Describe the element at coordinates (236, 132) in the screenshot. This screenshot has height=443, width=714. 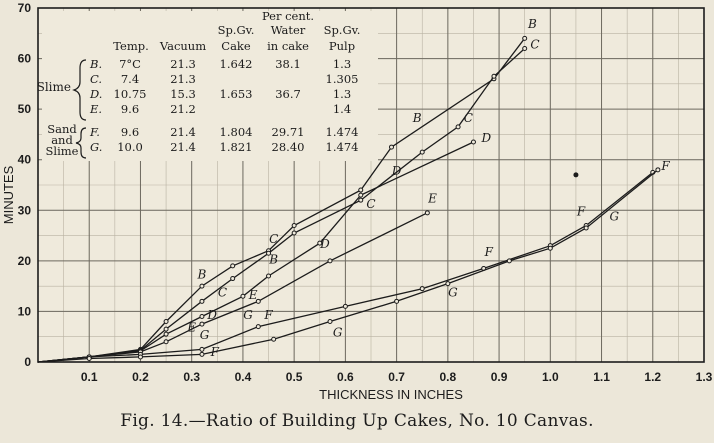
I see `legend-cake: 1.804` at that location.